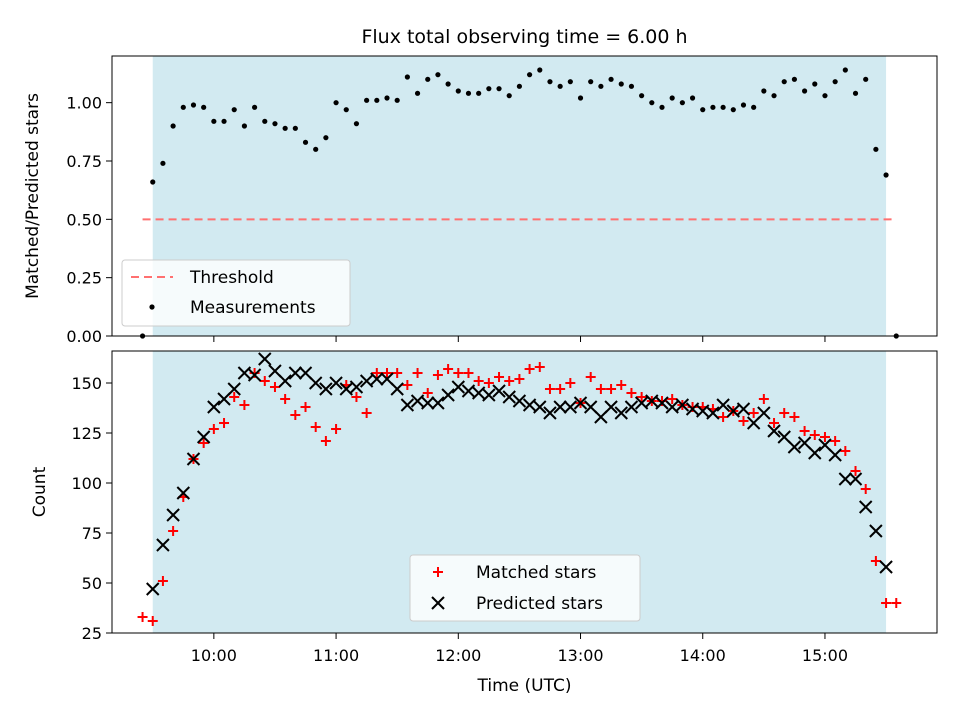 The width and height of the screenshot is (960, 720). Describe the element at coordinates (86, 383) in the screenshot. I see `bottom-y-tick-label: 150` at that location.